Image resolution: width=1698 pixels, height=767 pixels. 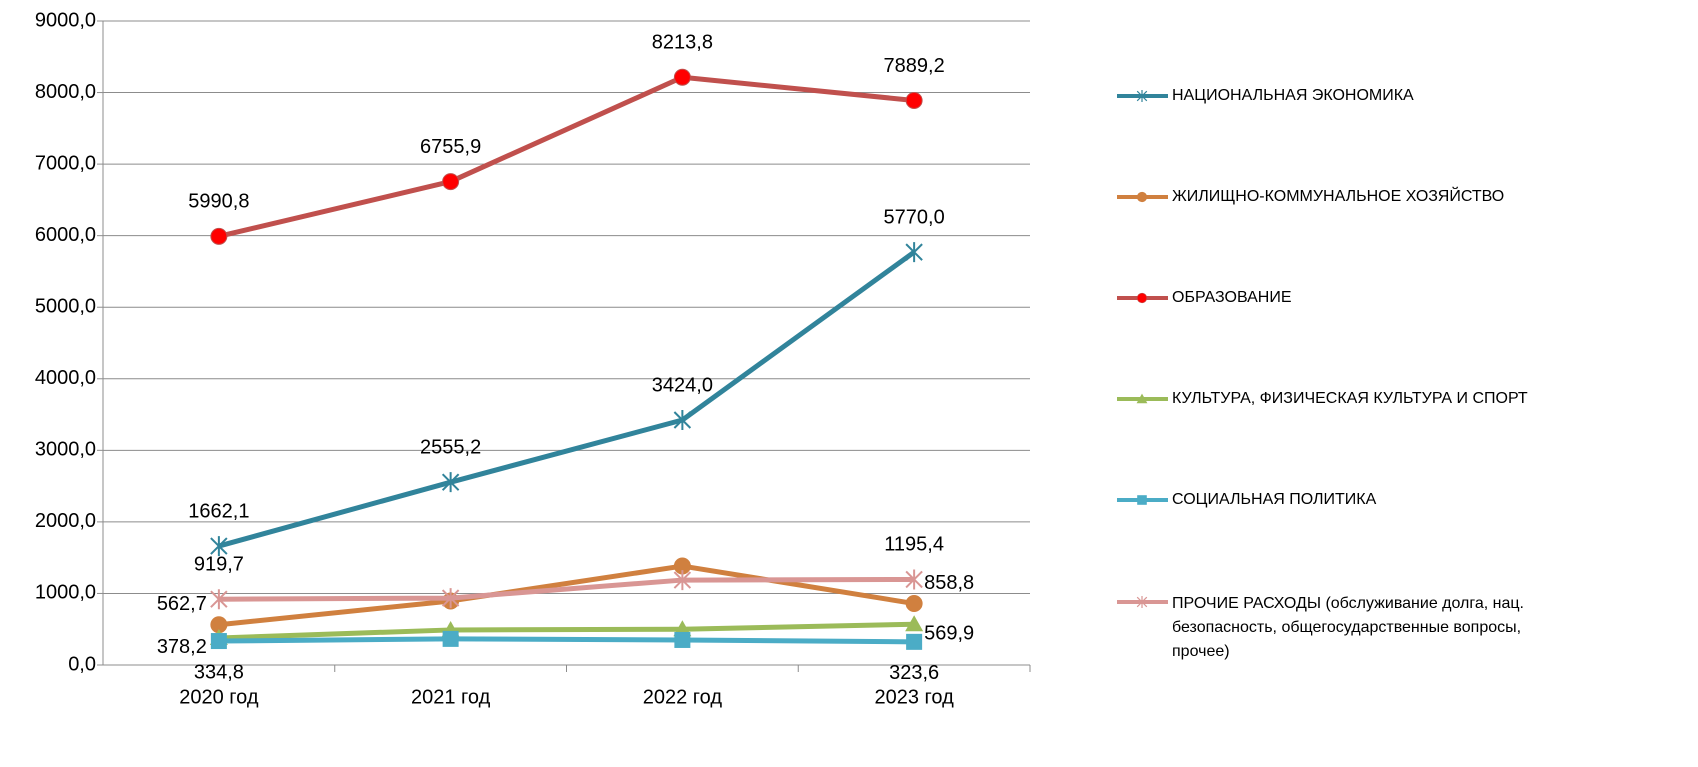 What do you see at coordinates (914, 217) in the screenshot?
I see `data-label: 5770,0` at bounding box center [914, 217].